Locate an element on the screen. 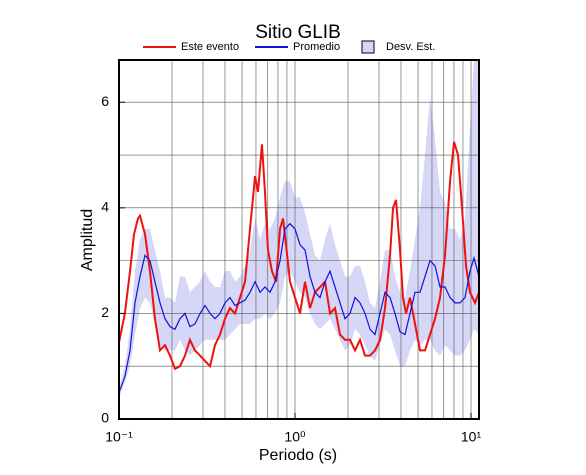  y-tick-label: 6 is located at coordinates (105, 101).